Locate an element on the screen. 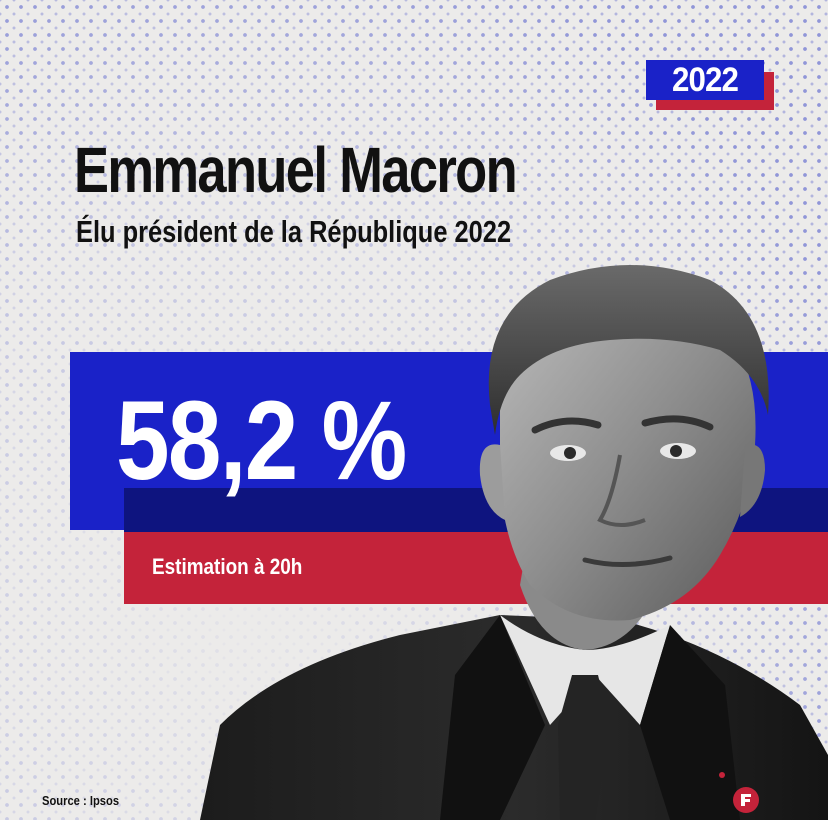 The width and height of the screenshot is (828, 820). year-badge-blue-box is located at coordinates (705, 80).